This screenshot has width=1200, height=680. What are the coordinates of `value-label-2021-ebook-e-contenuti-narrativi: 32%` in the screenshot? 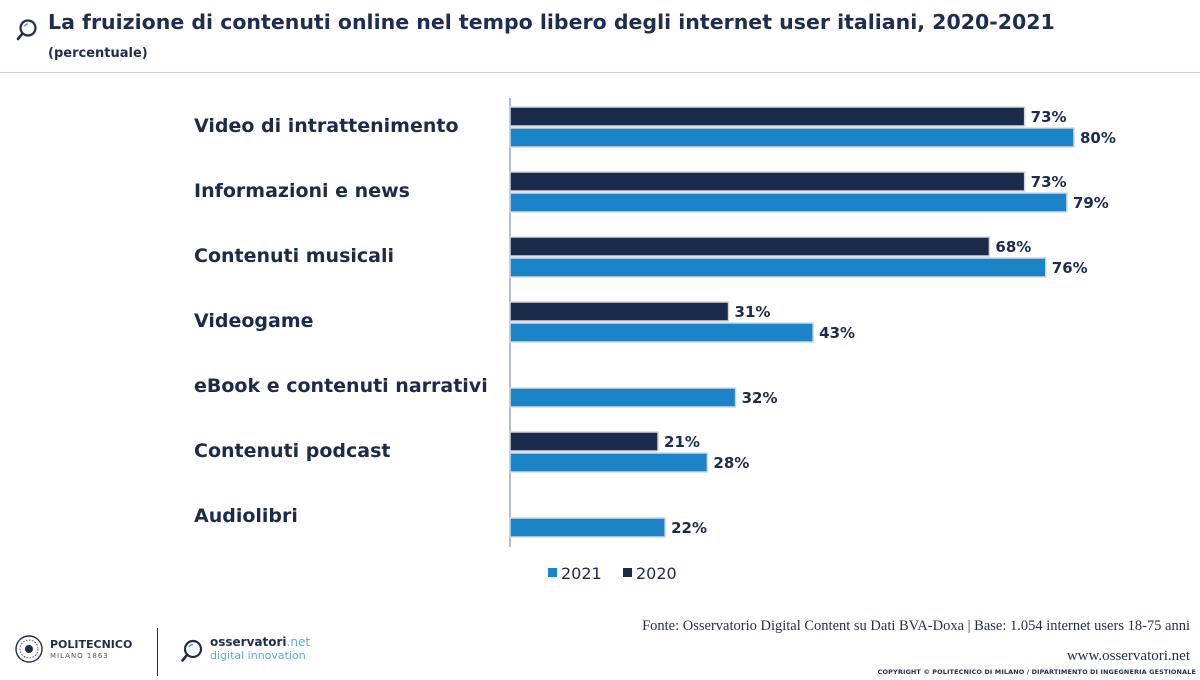 It's located at (760, 398).